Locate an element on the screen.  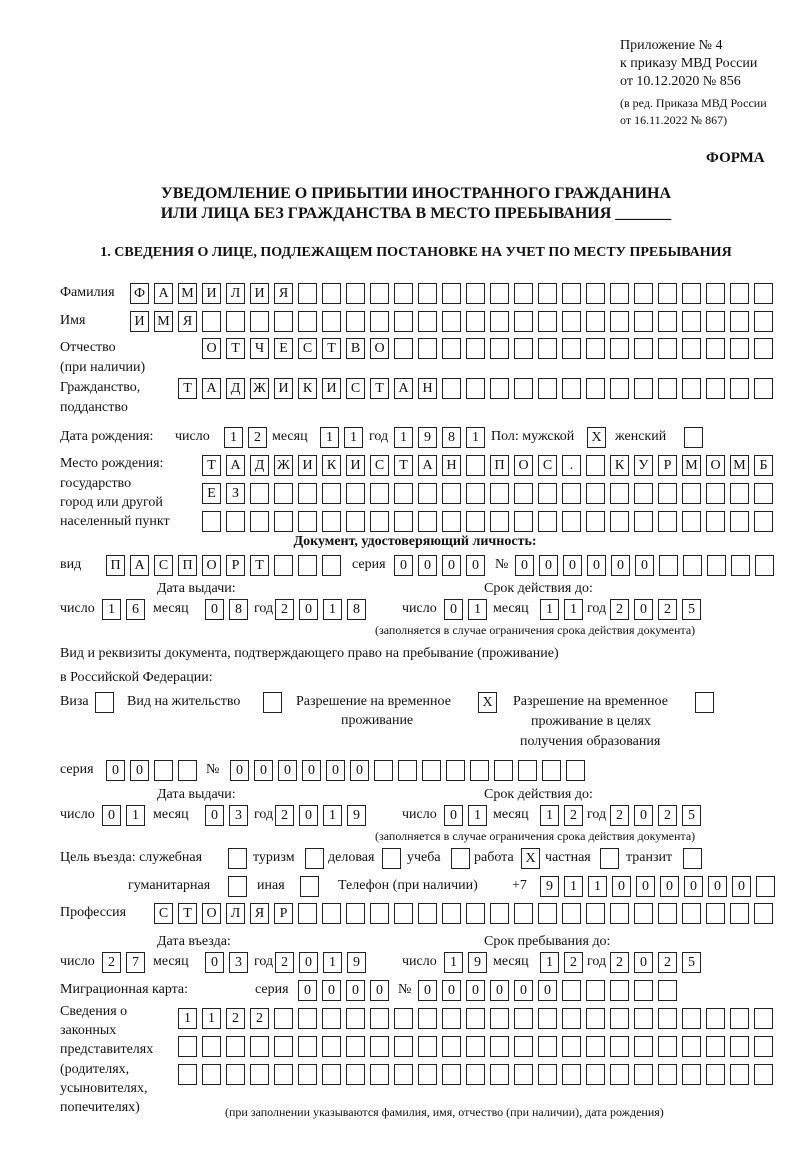
p_transit-cell is located at coordinates (692, 858).